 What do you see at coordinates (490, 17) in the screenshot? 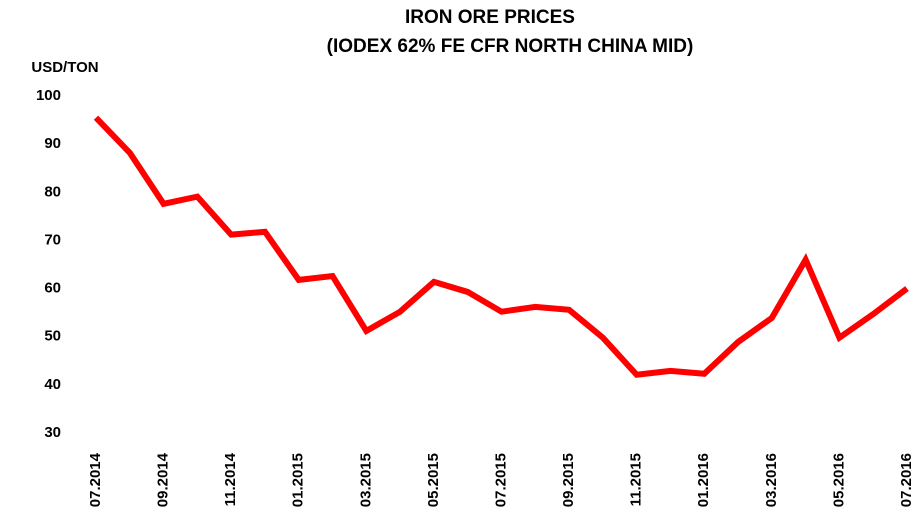
I see `chart-title: IRON ORE PRICES` at bounding box center [490, 17].